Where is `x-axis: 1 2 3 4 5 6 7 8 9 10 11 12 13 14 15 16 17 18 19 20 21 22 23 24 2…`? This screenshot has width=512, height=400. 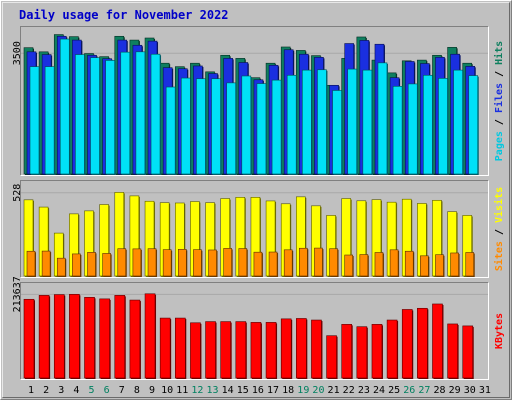 x-axis: 1 2 3 4 5 6 7 8 9 10 11 12 13 14 15 16 17 18 19 20 21 22 23 24 2… is located at coordinates (259, 390).